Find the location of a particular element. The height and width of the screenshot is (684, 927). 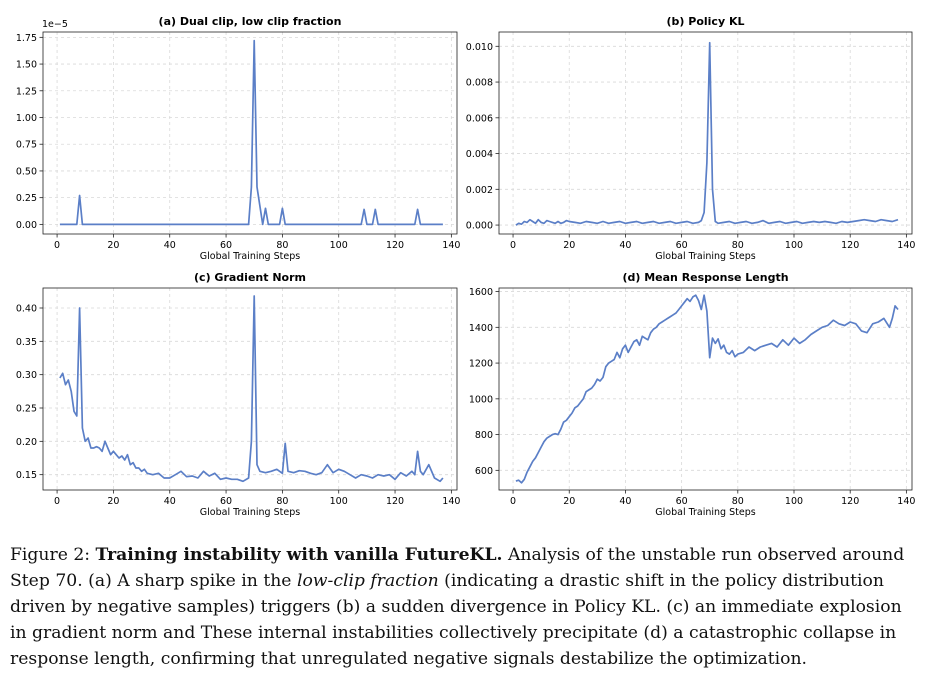

chart-title: (c) Gradient Norm is located at coordinates (250, 277).